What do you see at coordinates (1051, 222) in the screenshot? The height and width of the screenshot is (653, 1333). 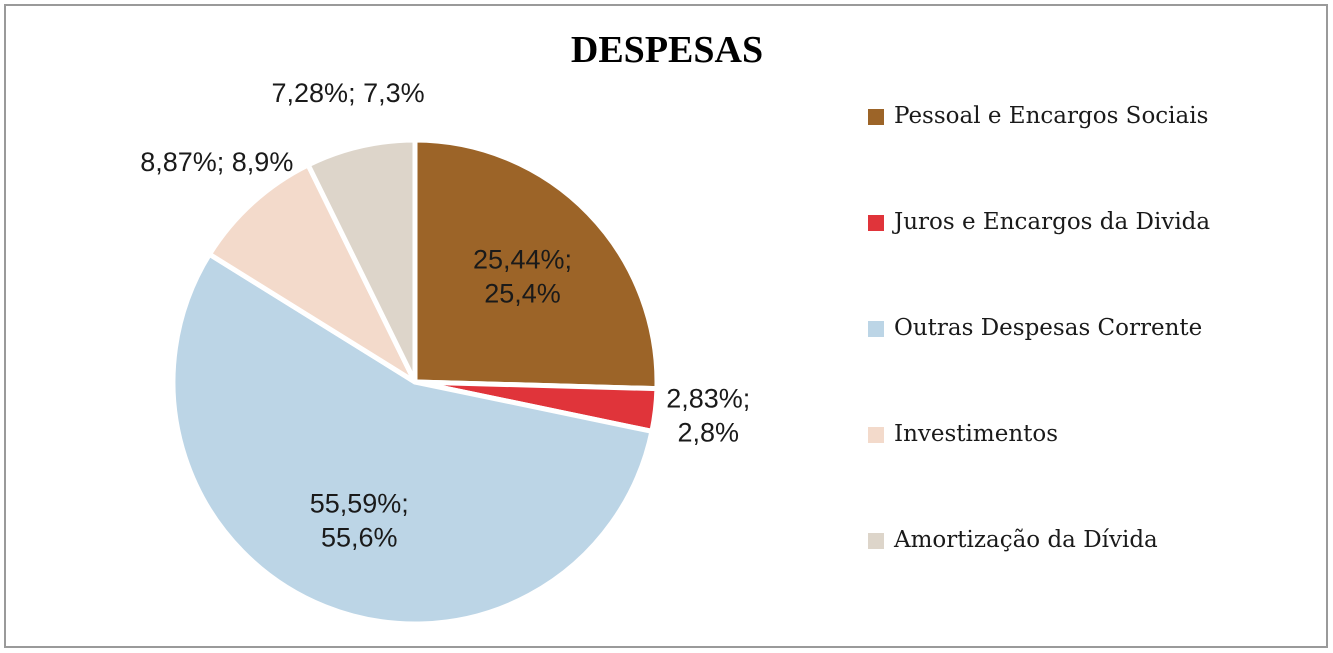 I see `legend-label: Juros e Encargos da Divida` at bounding box center [1051, 222].